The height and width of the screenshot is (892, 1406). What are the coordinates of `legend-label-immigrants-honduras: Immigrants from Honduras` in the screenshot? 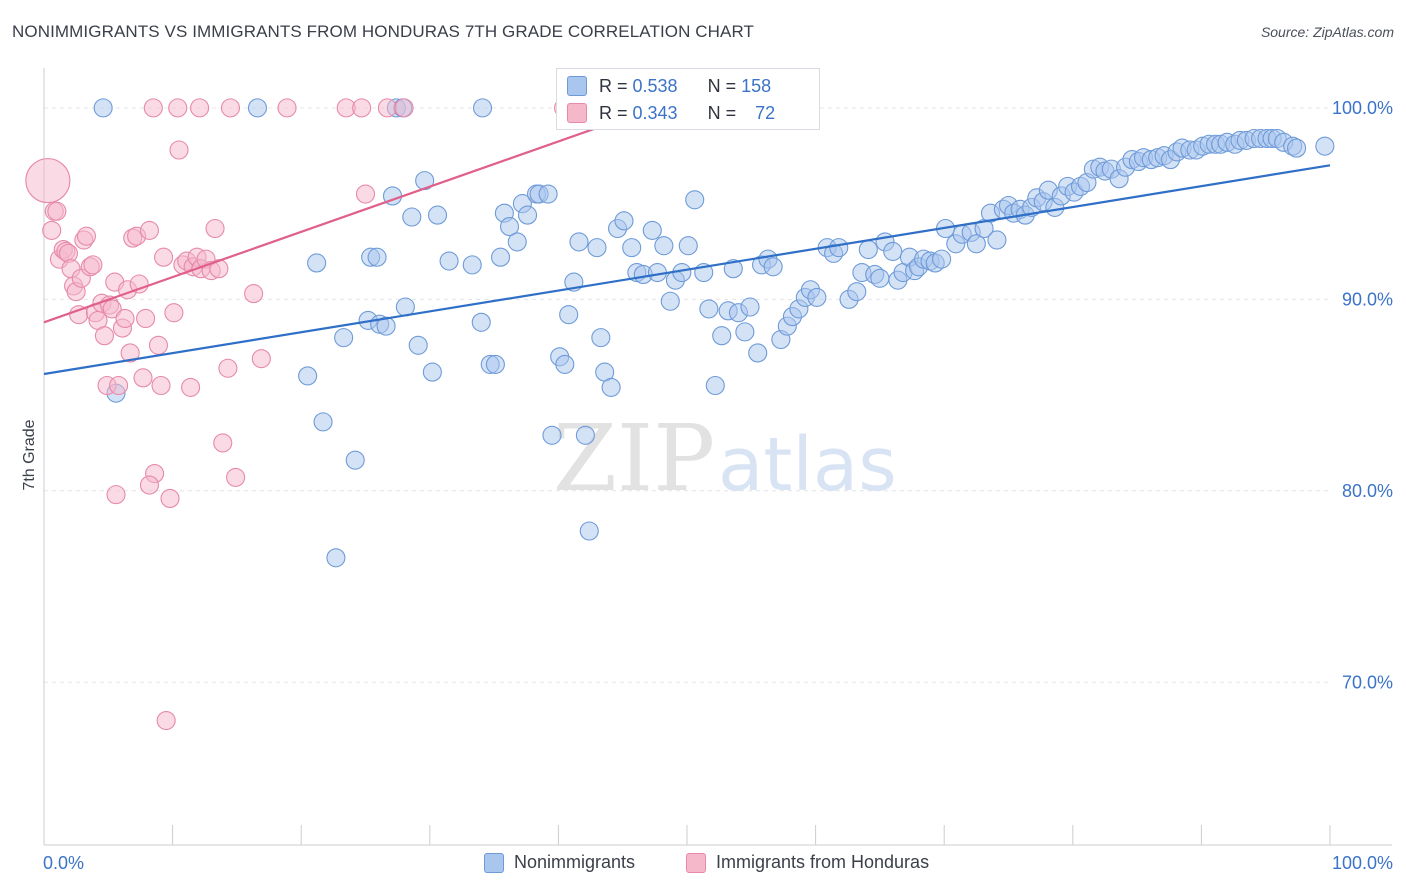 It's located at (823, 862).